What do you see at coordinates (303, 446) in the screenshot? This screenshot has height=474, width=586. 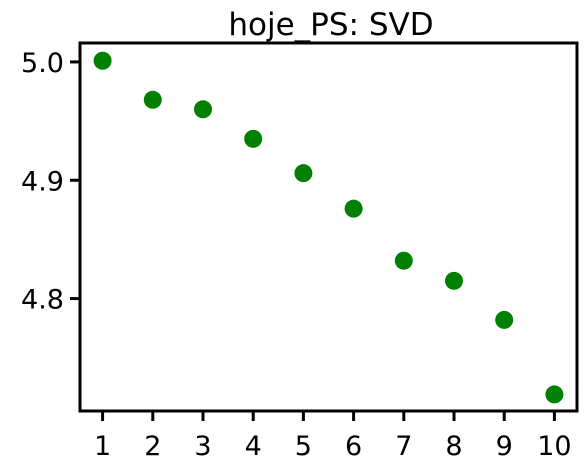 I see `x-tick-label: 5` at bounding box center [303, 446].